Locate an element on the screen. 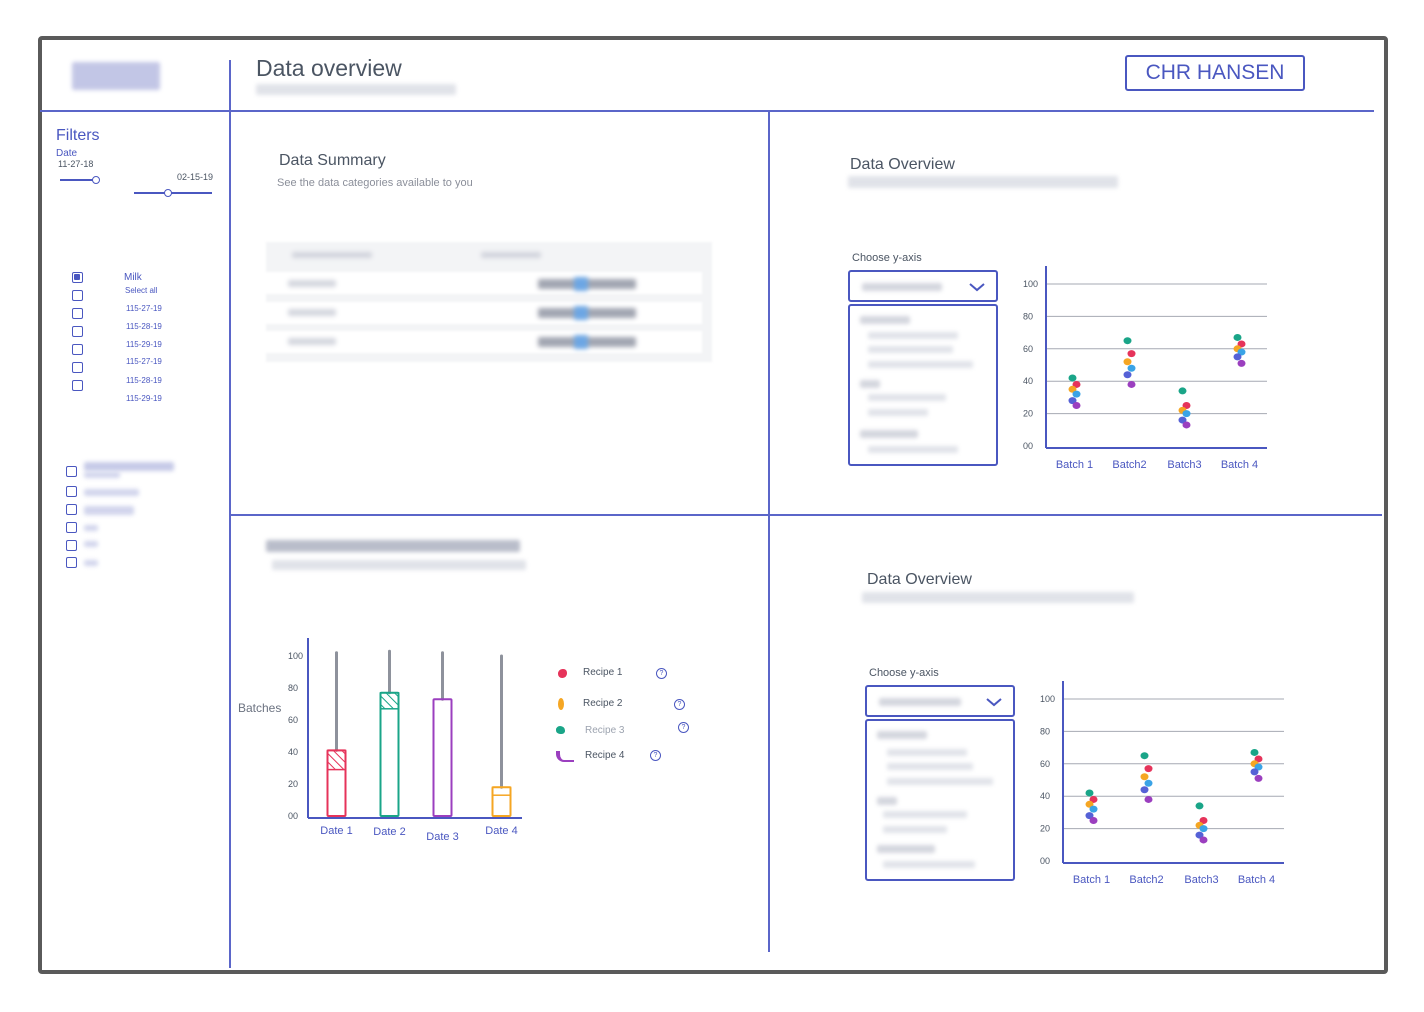  dropdown-selected-value is located at coordinates (920, 702).